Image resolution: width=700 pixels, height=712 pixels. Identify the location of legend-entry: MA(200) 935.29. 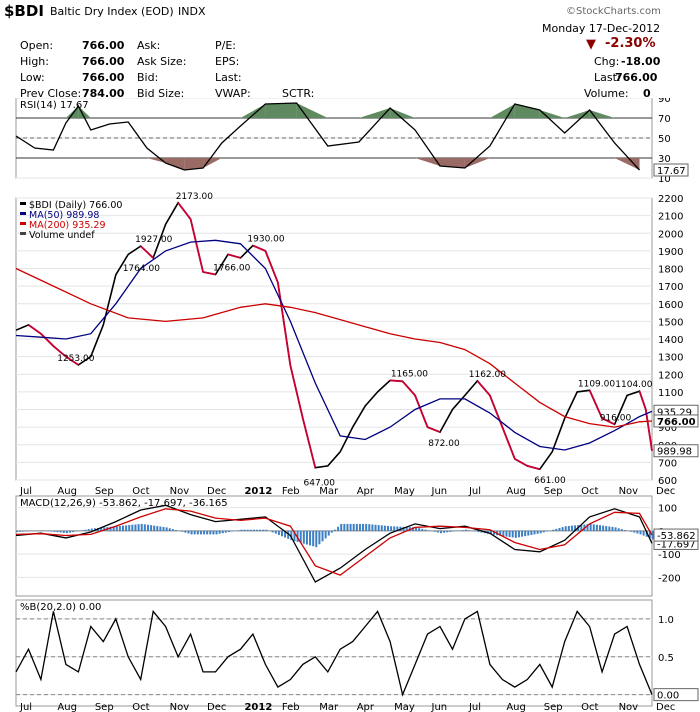
(67, 225).